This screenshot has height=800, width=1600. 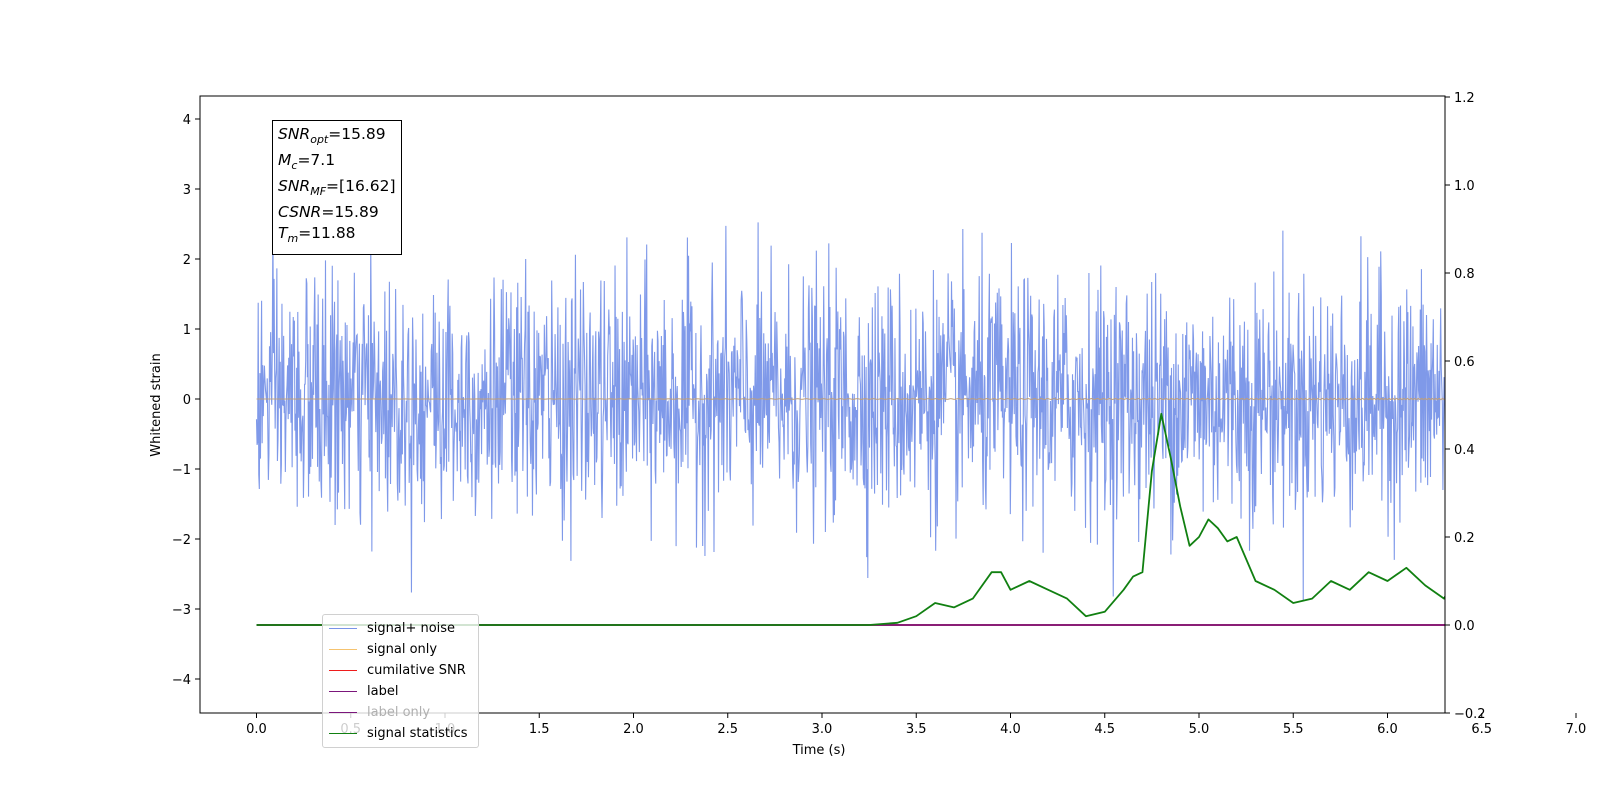 I want to click on y2-tick-label: 0.2, so click(x=1464, y=538).